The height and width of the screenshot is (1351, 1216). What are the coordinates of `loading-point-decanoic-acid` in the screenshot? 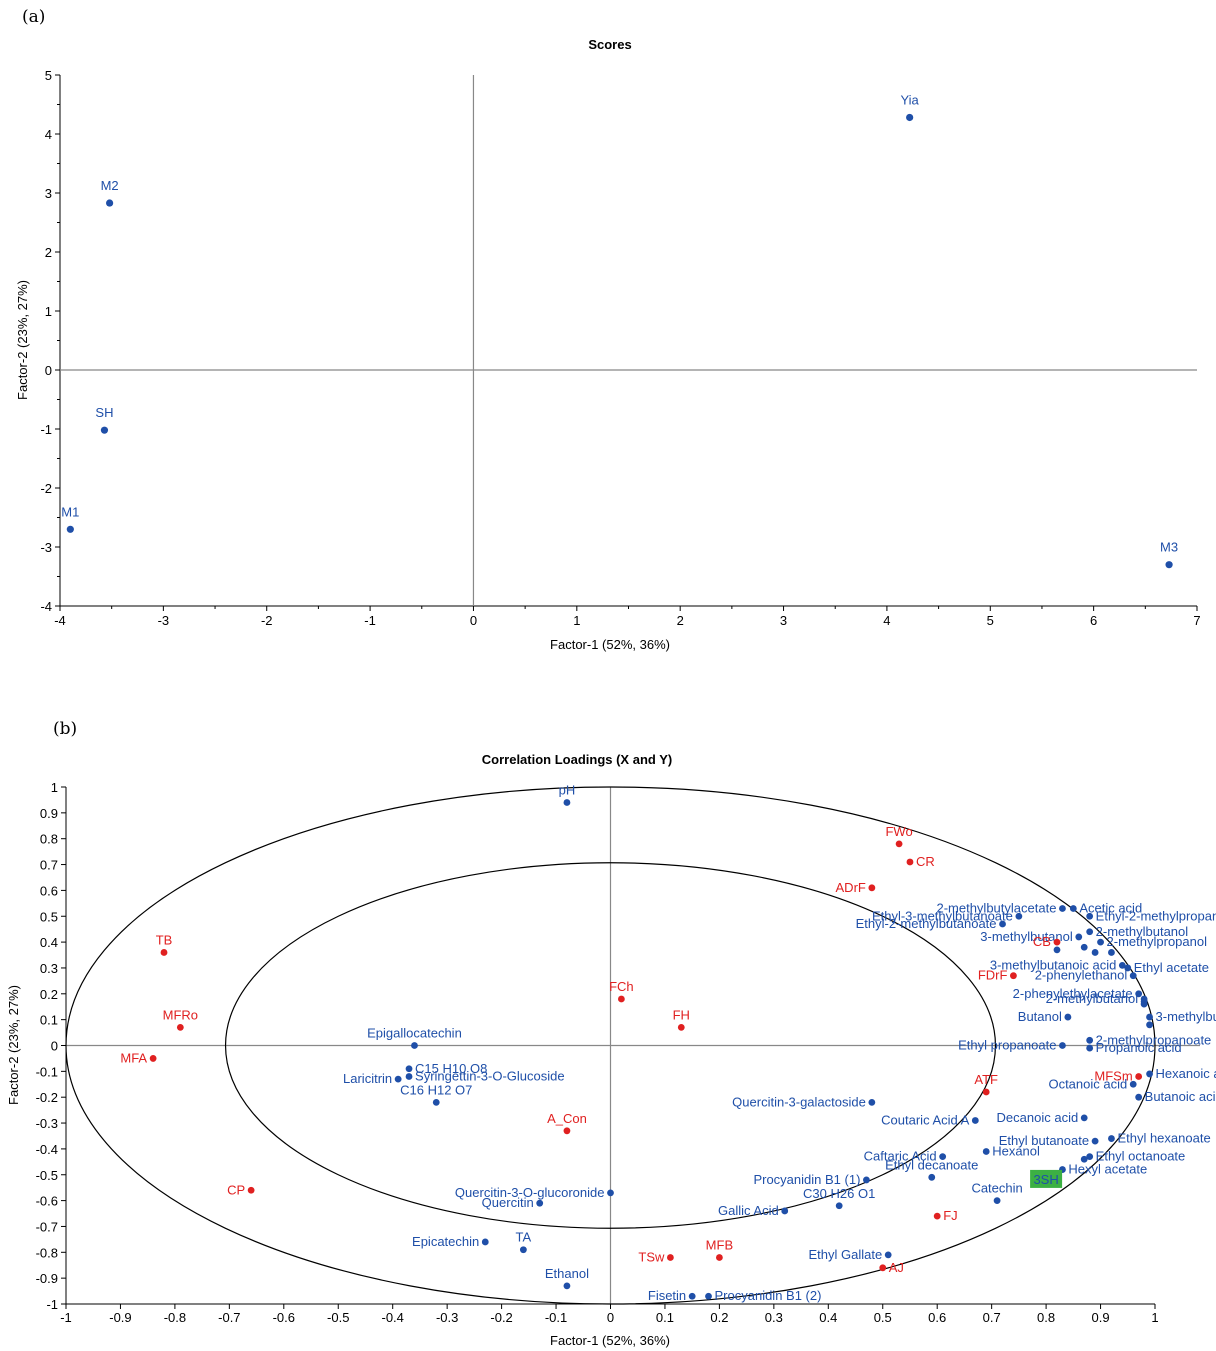 It's located at (1084, 1118).